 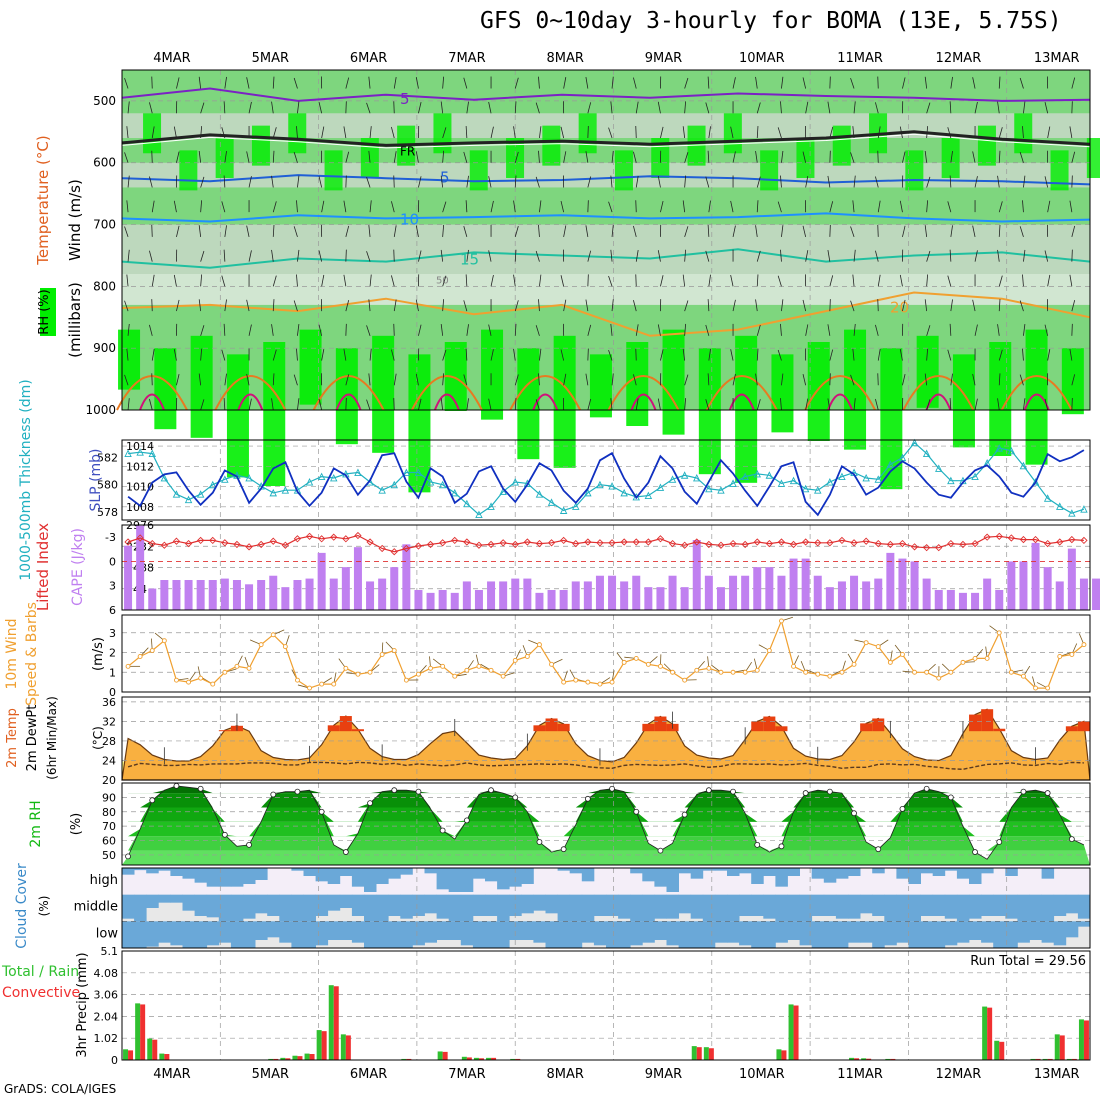 I want to click on rh-panel-frame, so click(x=606, y=824).